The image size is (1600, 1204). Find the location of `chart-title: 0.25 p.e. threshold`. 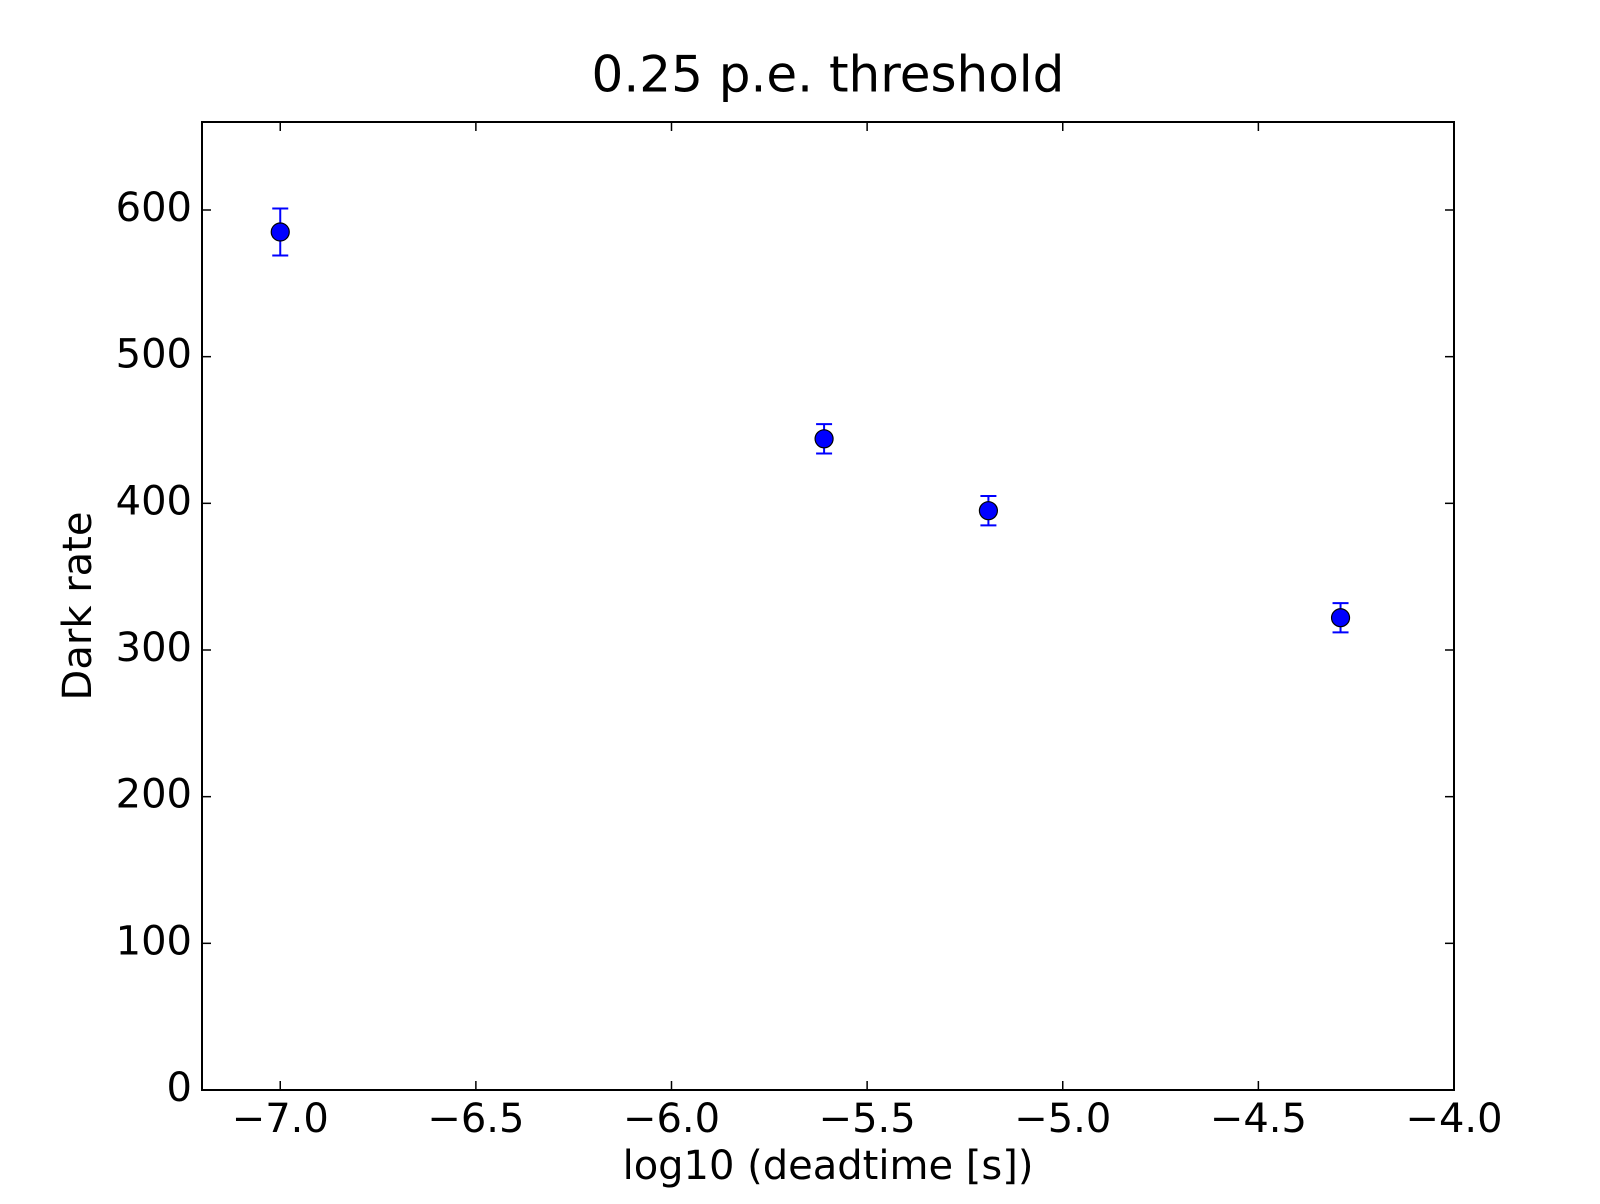

chart-title: 0.25 p.e. threshold is located at coordinates (828, 75).